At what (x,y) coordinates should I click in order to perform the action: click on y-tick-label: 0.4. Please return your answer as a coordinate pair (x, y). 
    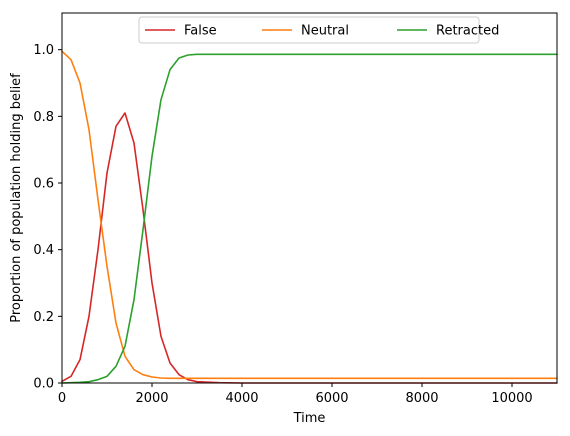
    Looking at the image, I should click on (43, 250).